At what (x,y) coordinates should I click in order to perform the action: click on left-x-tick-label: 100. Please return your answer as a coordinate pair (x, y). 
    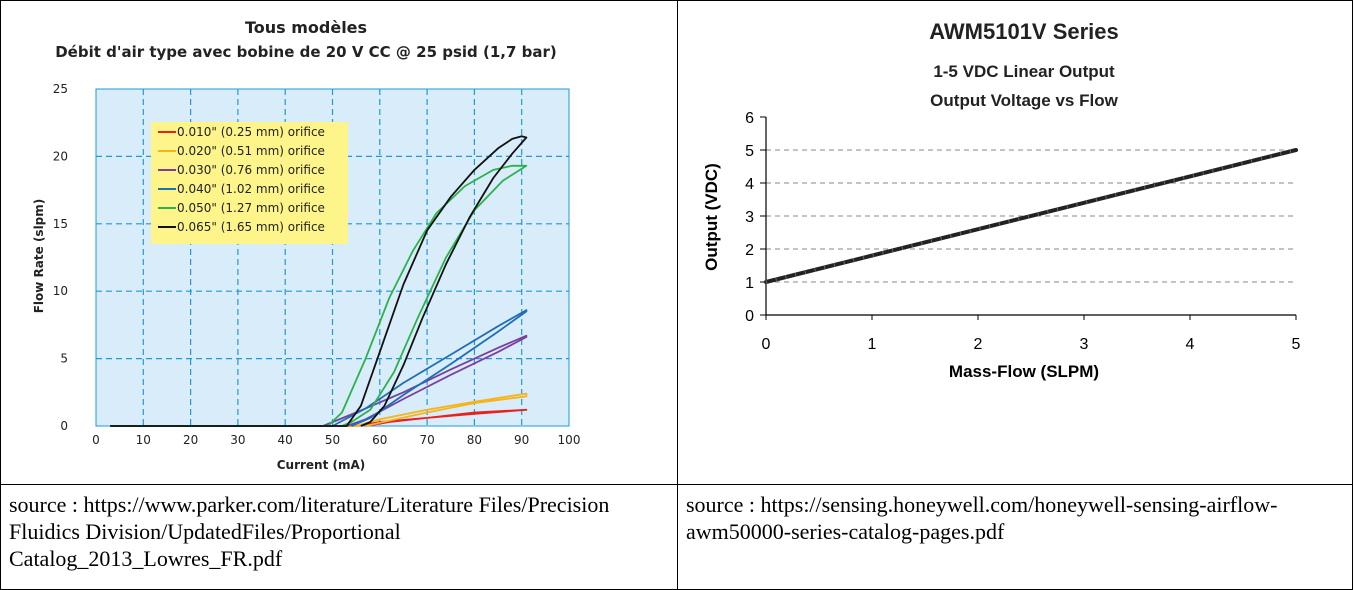
    Looking at the image, I should click on (569, 440).